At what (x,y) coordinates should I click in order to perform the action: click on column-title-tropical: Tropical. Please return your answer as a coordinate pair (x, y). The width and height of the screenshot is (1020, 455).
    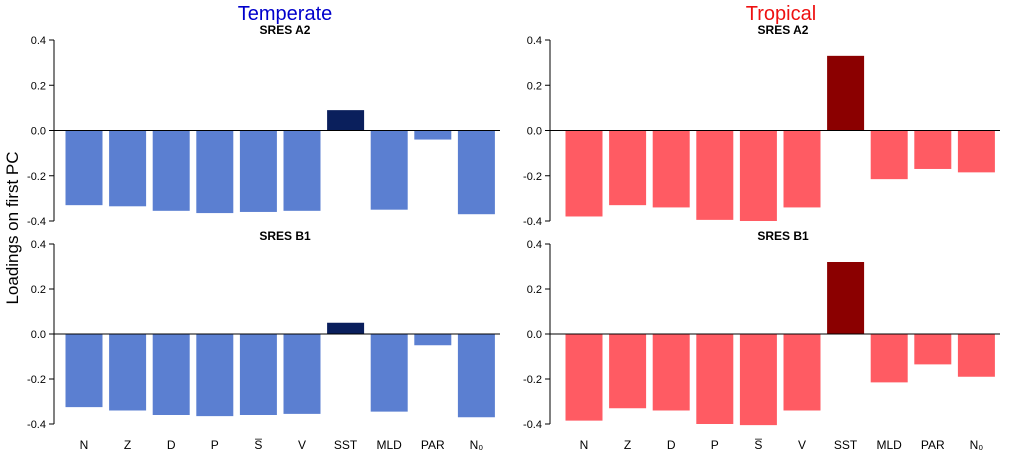
    Looking at the image, I should click on (781, 14).